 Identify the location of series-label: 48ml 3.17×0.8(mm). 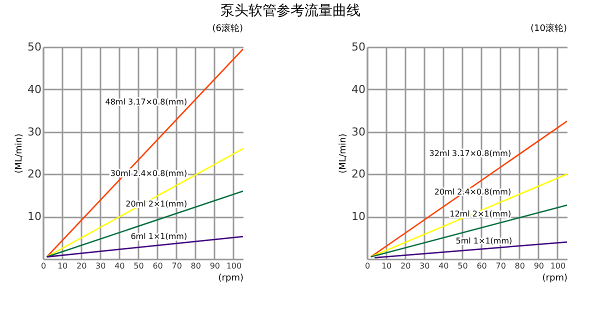
(146, 101).